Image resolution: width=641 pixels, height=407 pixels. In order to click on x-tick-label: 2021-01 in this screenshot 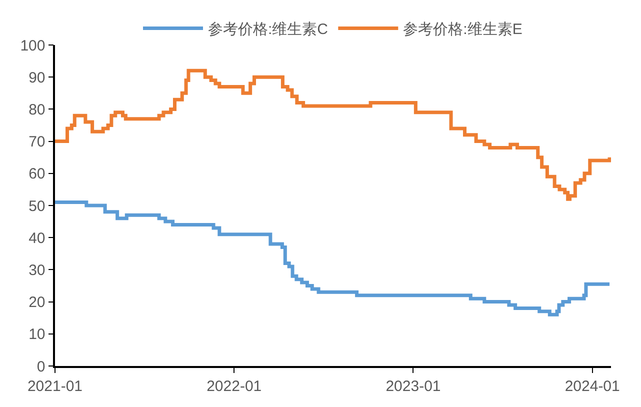, I will do `click(55, 386)`.